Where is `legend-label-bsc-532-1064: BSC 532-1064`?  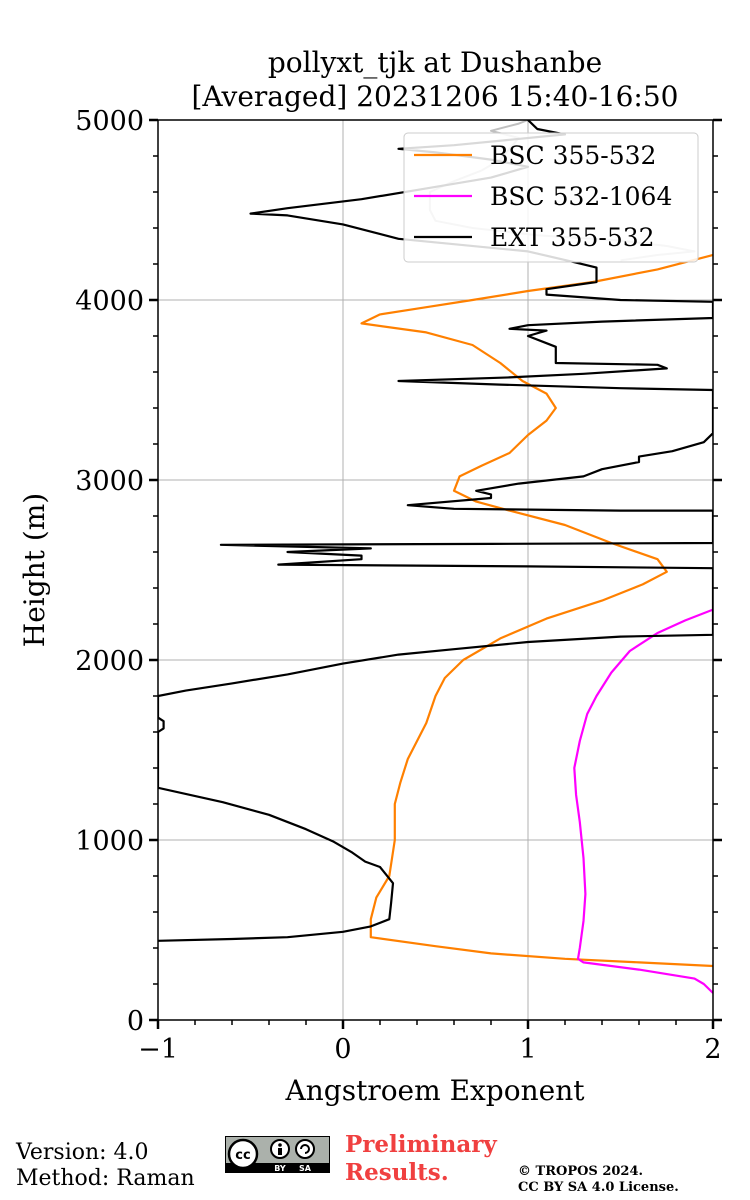 legend-label-bsc-532-1064: BSC 532-1064 is located at coordinates (581, 196).